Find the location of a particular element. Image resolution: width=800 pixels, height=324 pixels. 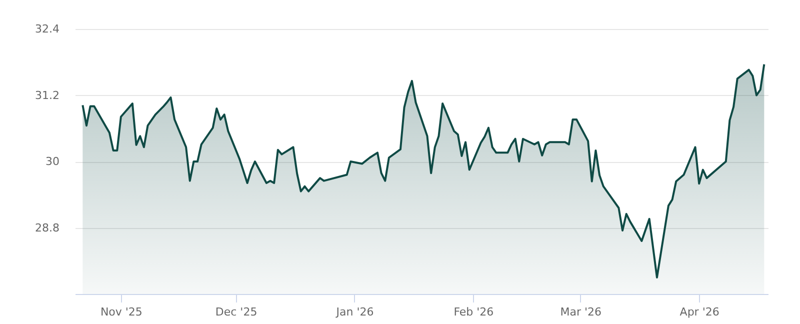

x-tick-label: Jan '26 is located at coordinates (354, 312).